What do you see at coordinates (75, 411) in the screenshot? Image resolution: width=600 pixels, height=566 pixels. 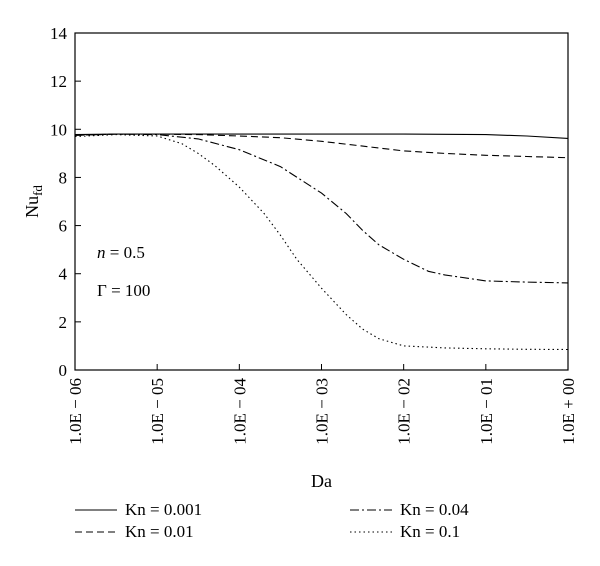 I see `x-tick-label-0: 1.0E − 06` at bounding box center [75, 411].